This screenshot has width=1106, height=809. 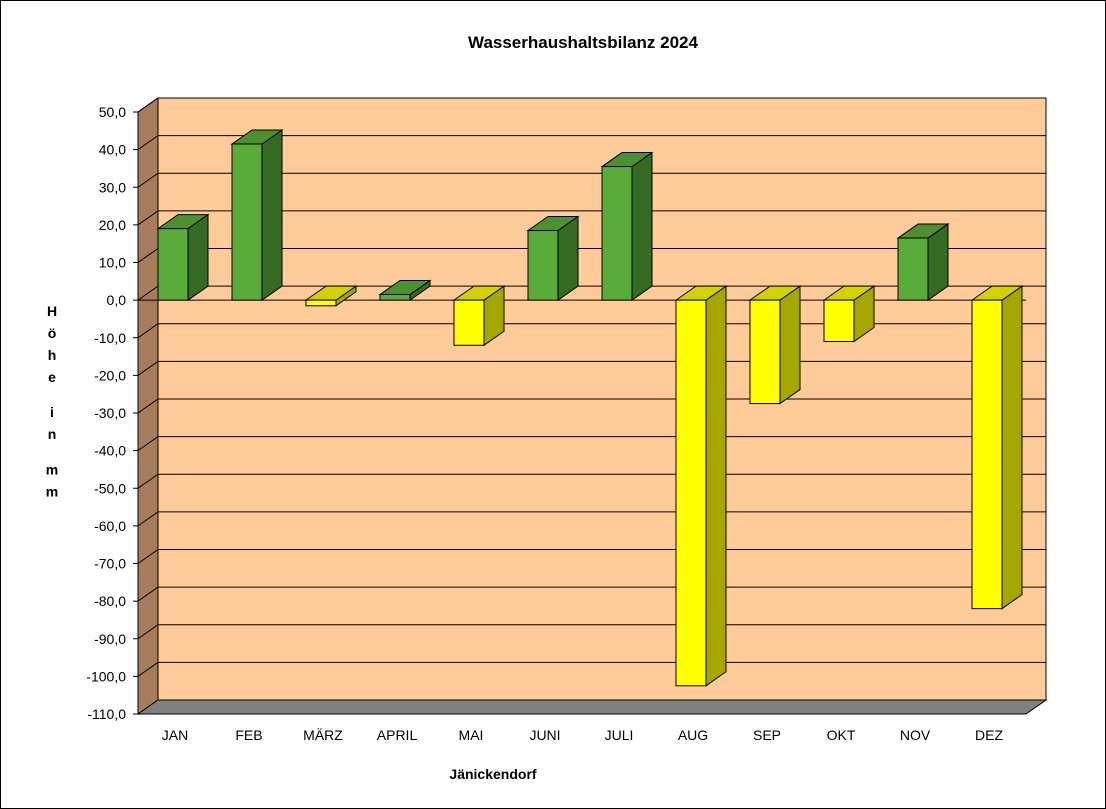 What do you see at coordinates (52, 333) in the screenshot?
I see `y-axis-title-letter: ö` at bounding box center [52, 333].